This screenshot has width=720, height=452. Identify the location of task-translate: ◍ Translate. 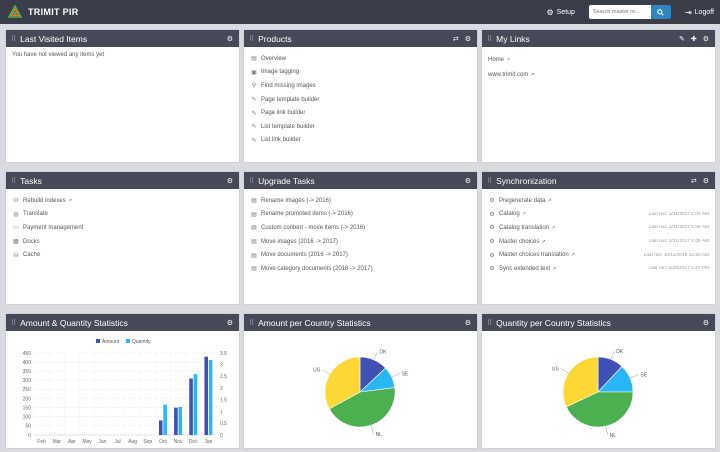
(30, 214).